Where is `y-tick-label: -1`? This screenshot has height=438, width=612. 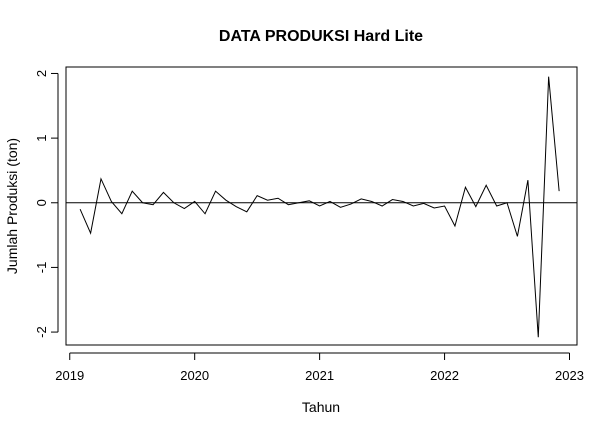 y-tick-label: -1 is located at coordinates (41, 268).